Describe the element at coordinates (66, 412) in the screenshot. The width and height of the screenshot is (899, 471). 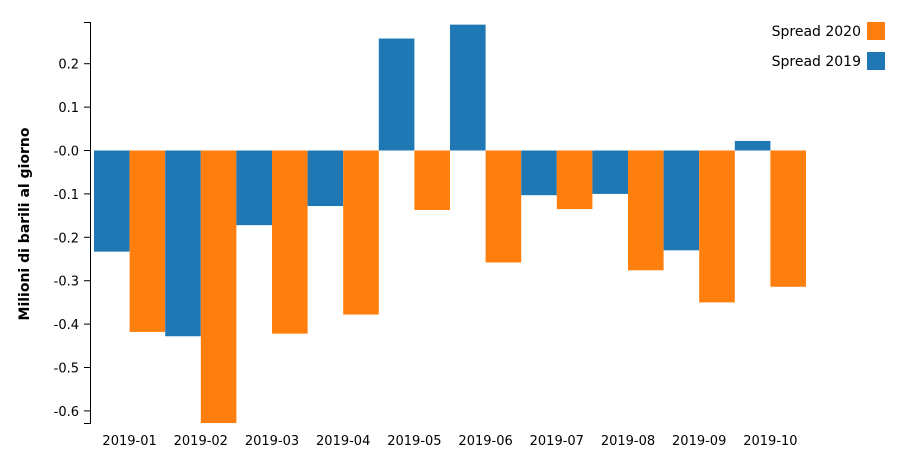
I see `y-tick-label: -0.6` at that location.